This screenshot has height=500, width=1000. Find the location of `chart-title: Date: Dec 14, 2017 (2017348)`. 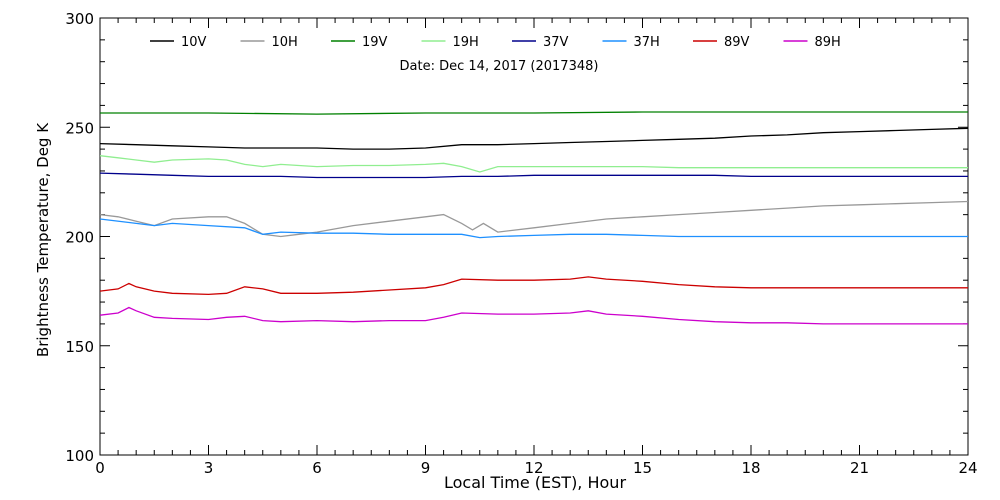

chart-title: Date: Dec 14, 2017 (2017348) is located at coordinates (499, 66).